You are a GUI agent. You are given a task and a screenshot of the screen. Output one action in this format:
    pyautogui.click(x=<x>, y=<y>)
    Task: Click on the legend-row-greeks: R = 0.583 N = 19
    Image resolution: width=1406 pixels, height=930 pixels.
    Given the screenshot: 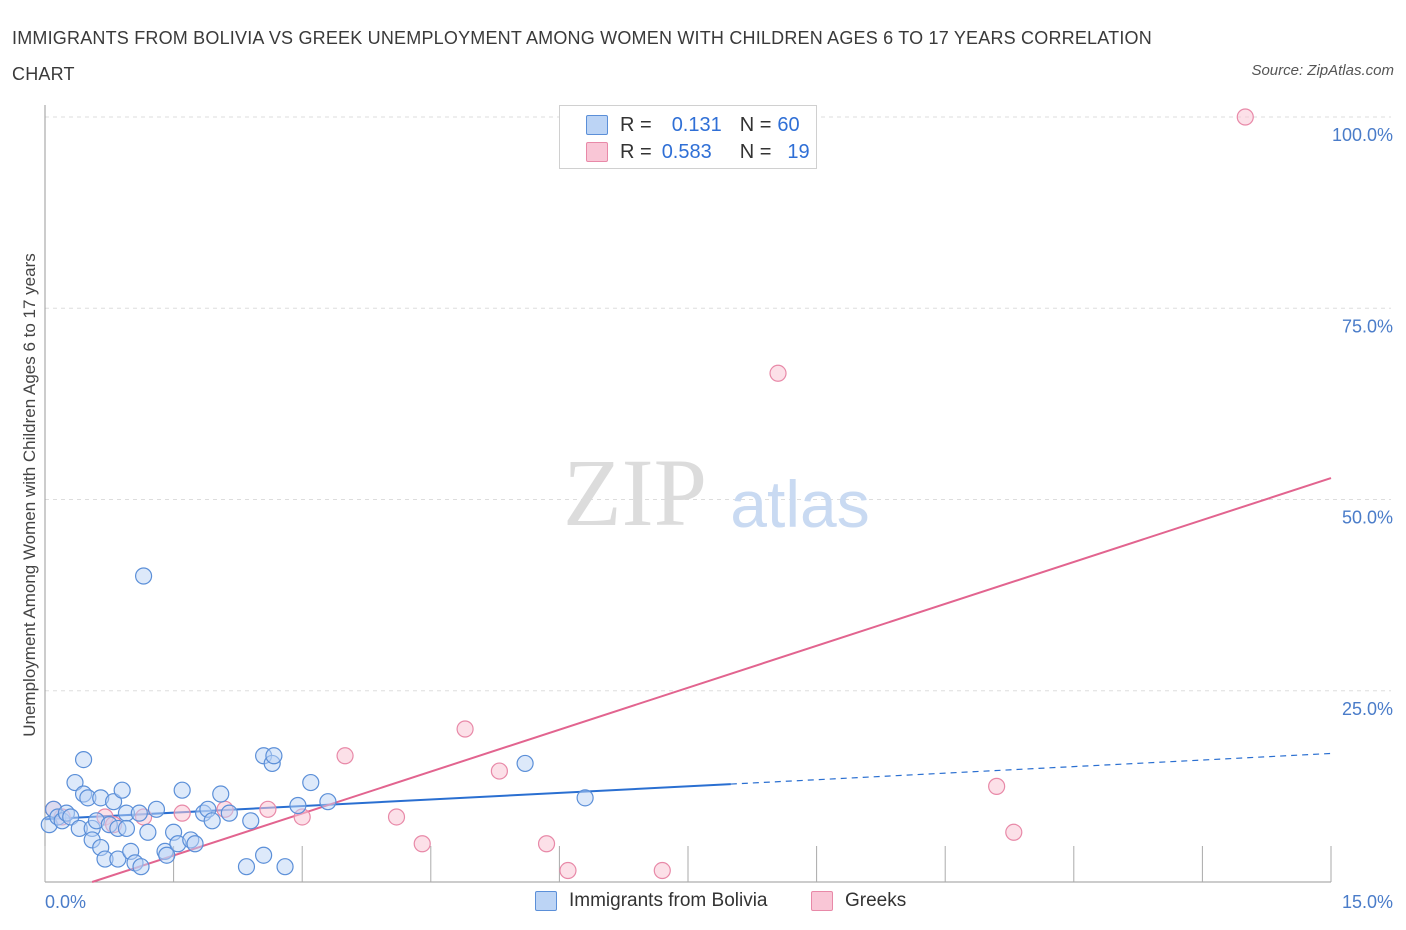 What is the action you would take?
    pyautogui.click(x=698, y=152)
    